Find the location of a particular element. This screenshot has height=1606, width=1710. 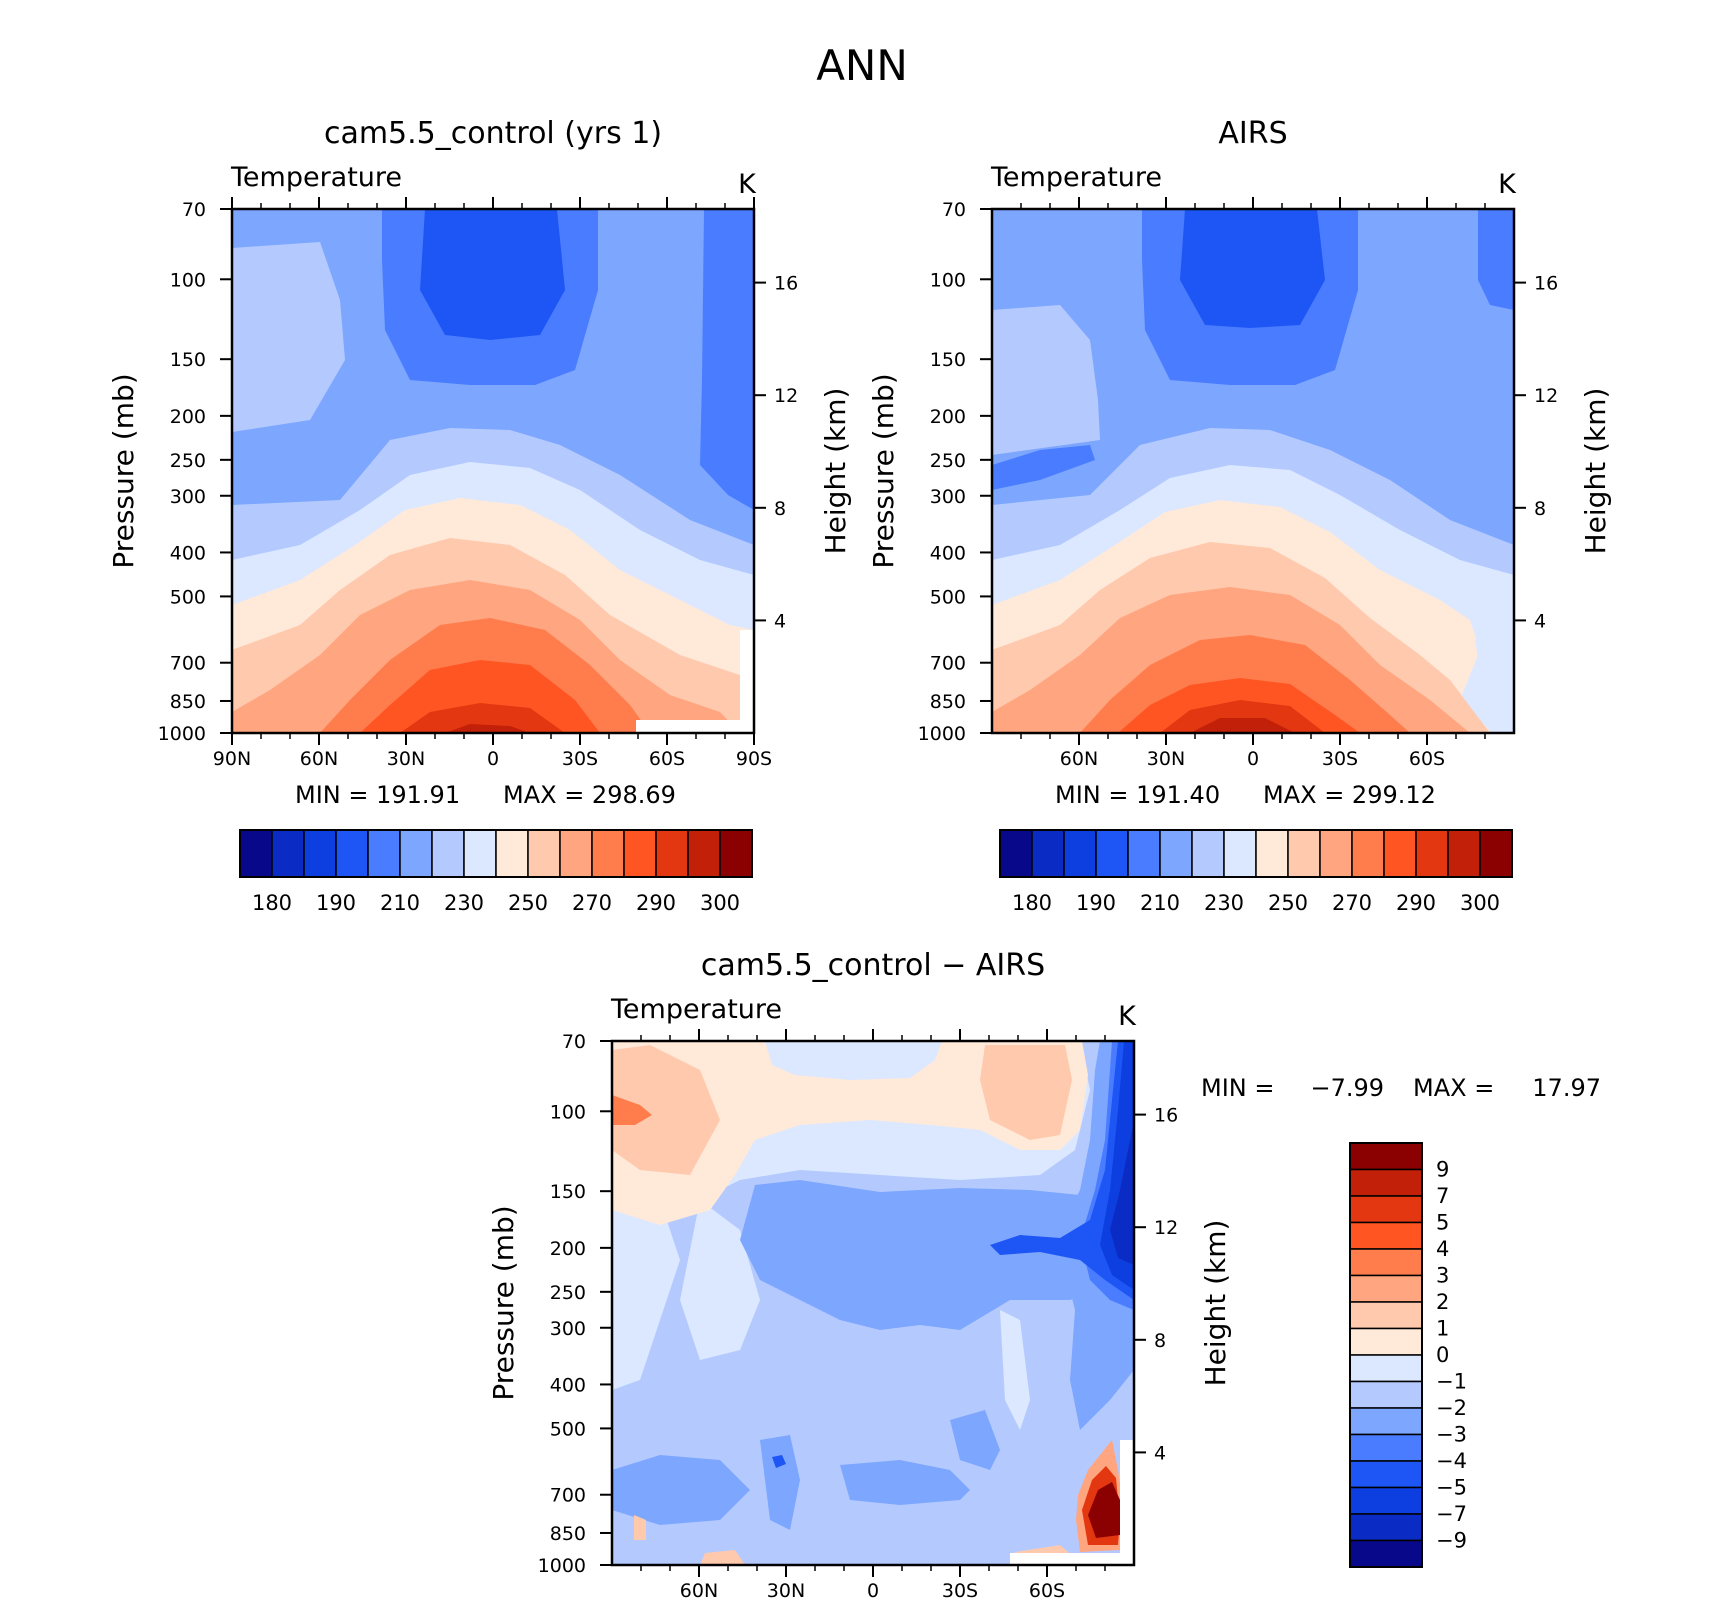

colorbar-label: 2 is located at coordinates (1442, 1302).